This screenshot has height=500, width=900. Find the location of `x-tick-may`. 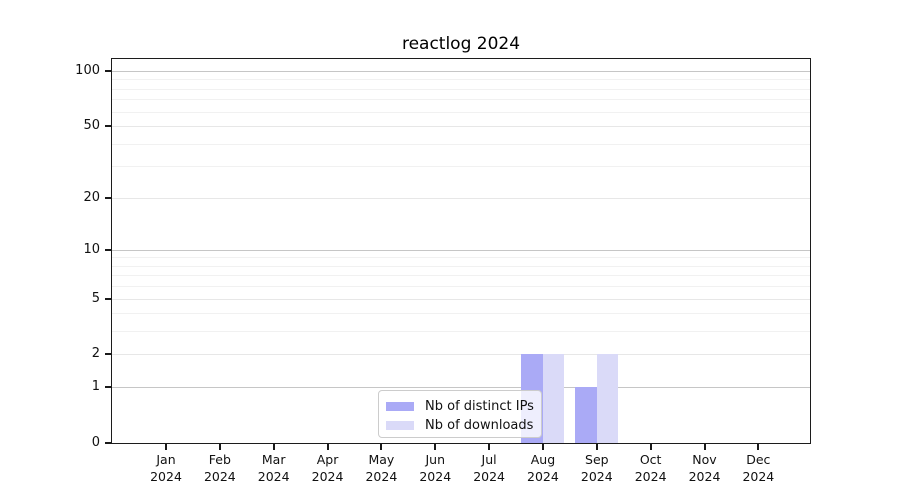

x-tick-may is located at coordinates (381, 446).